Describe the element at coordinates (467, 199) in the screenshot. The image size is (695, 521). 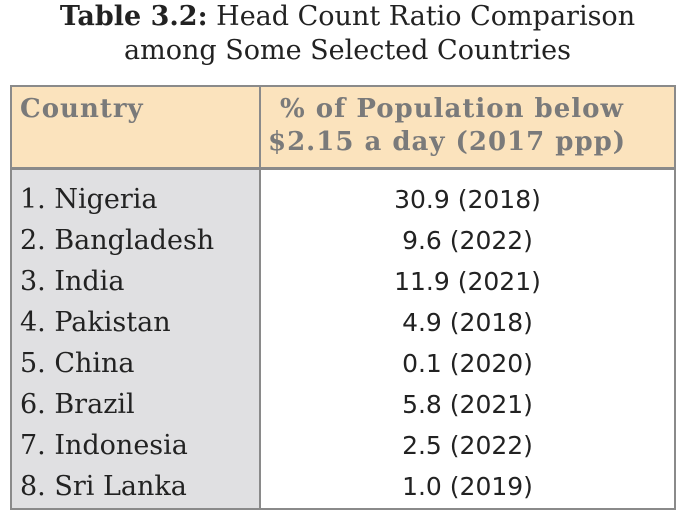
I see `cell-value: 30.9 (2018)` at that location.